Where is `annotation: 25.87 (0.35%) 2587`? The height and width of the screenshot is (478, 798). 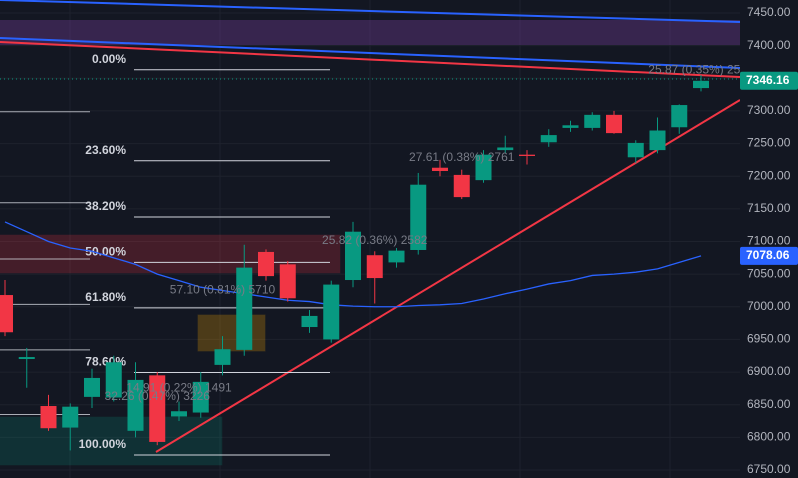
annotation: 25.87 (0.35%) 2587 is located at coordinates (701, 70).